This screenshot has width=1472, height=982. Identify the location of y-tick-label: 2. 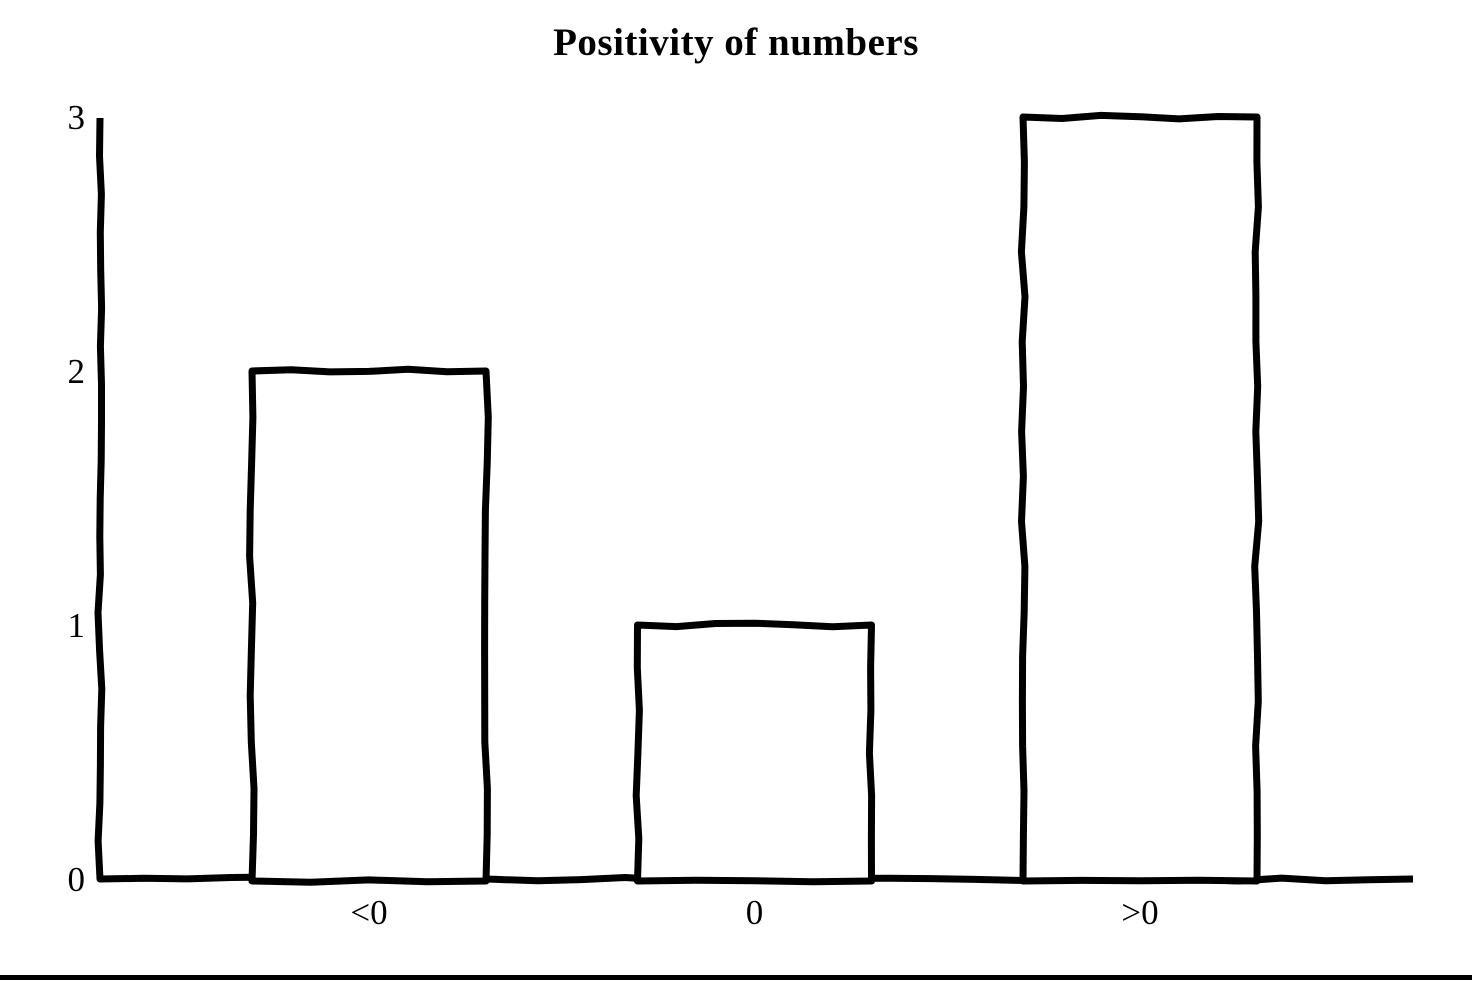
(77, 371).